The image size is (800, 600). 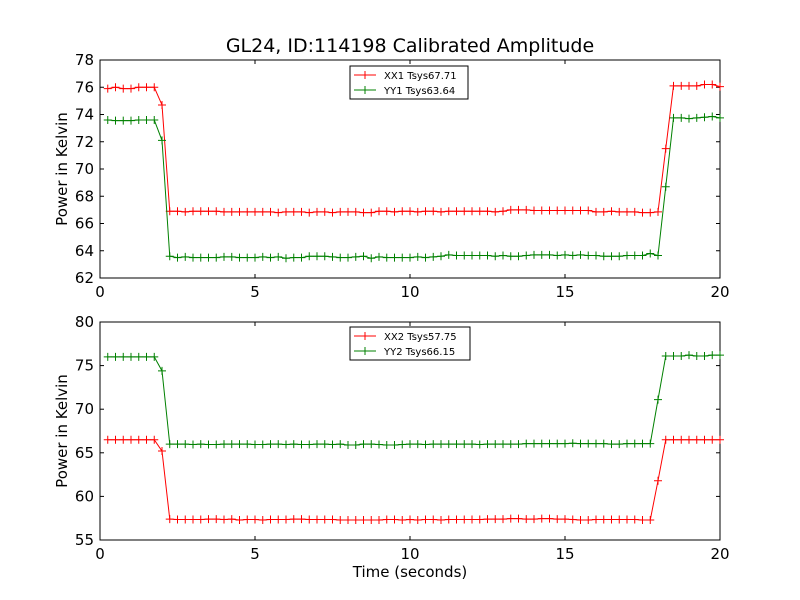 I want to click on legend: XX2 Tsys57.75 YY2 Tsys66.15, so click(x=410, y=343).